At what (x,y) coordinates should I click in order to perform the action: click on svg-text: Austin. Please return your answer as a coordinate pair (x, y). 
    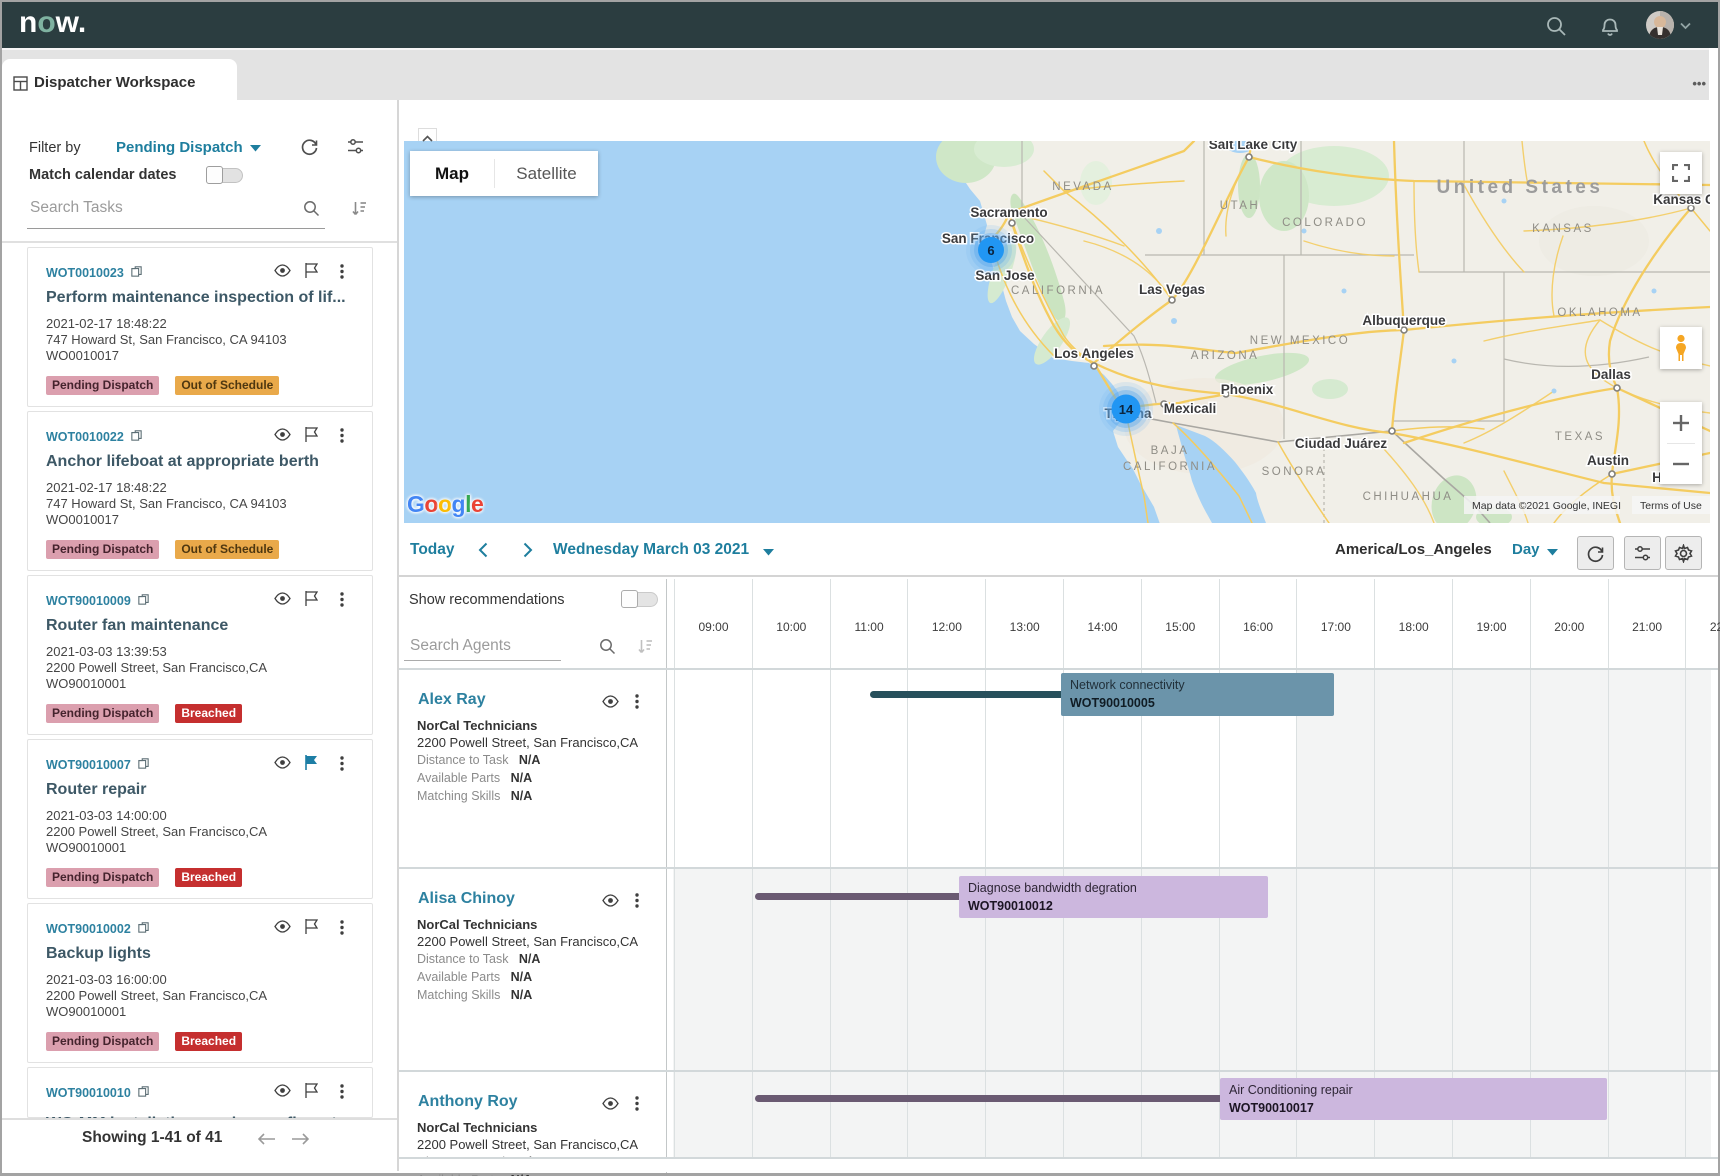
    Looking at the image, I should click on (1608, 460).